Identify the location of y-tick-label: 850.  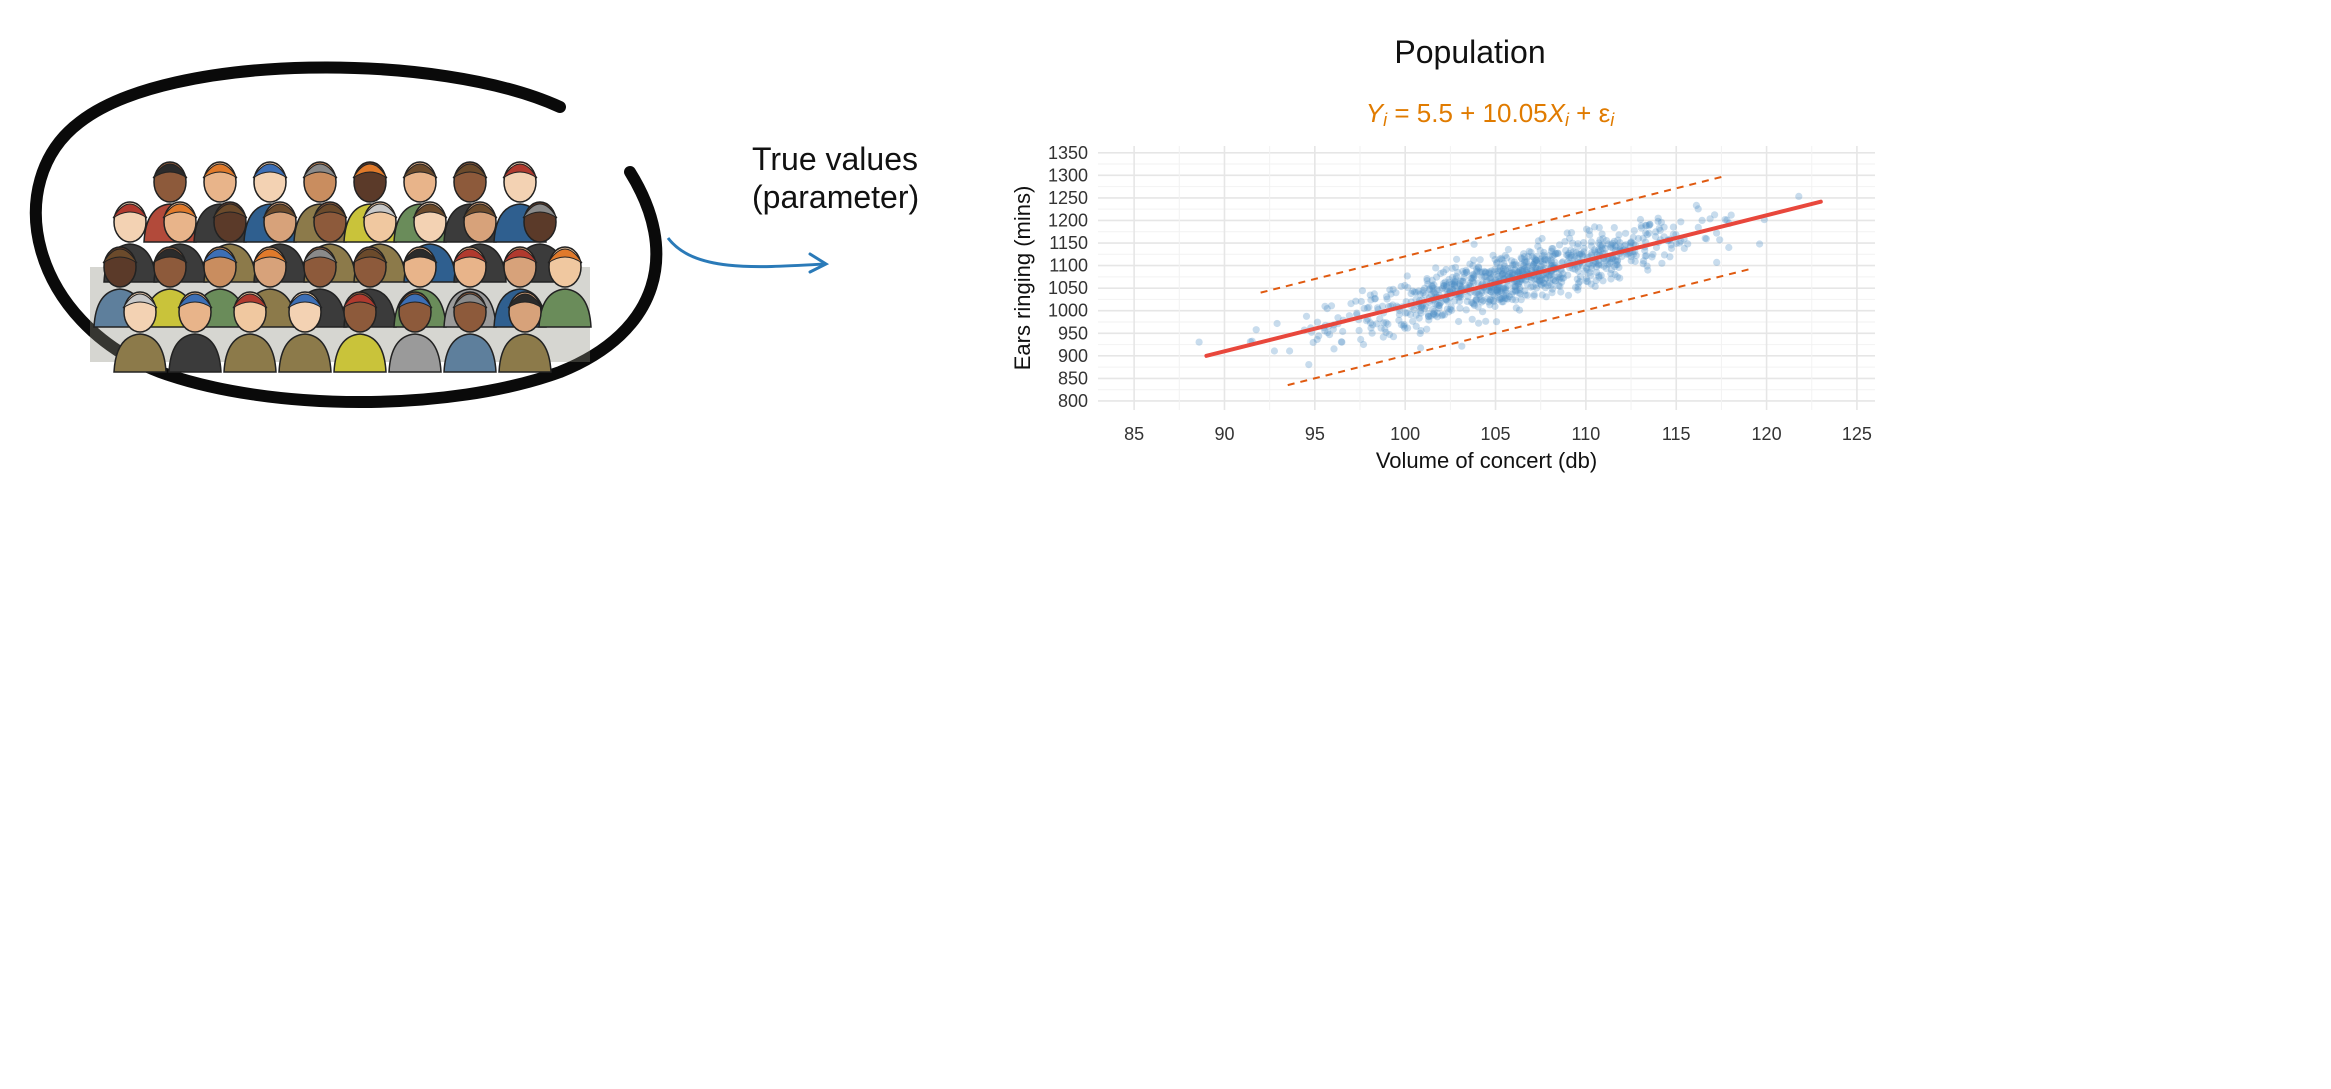
(1073, 378).